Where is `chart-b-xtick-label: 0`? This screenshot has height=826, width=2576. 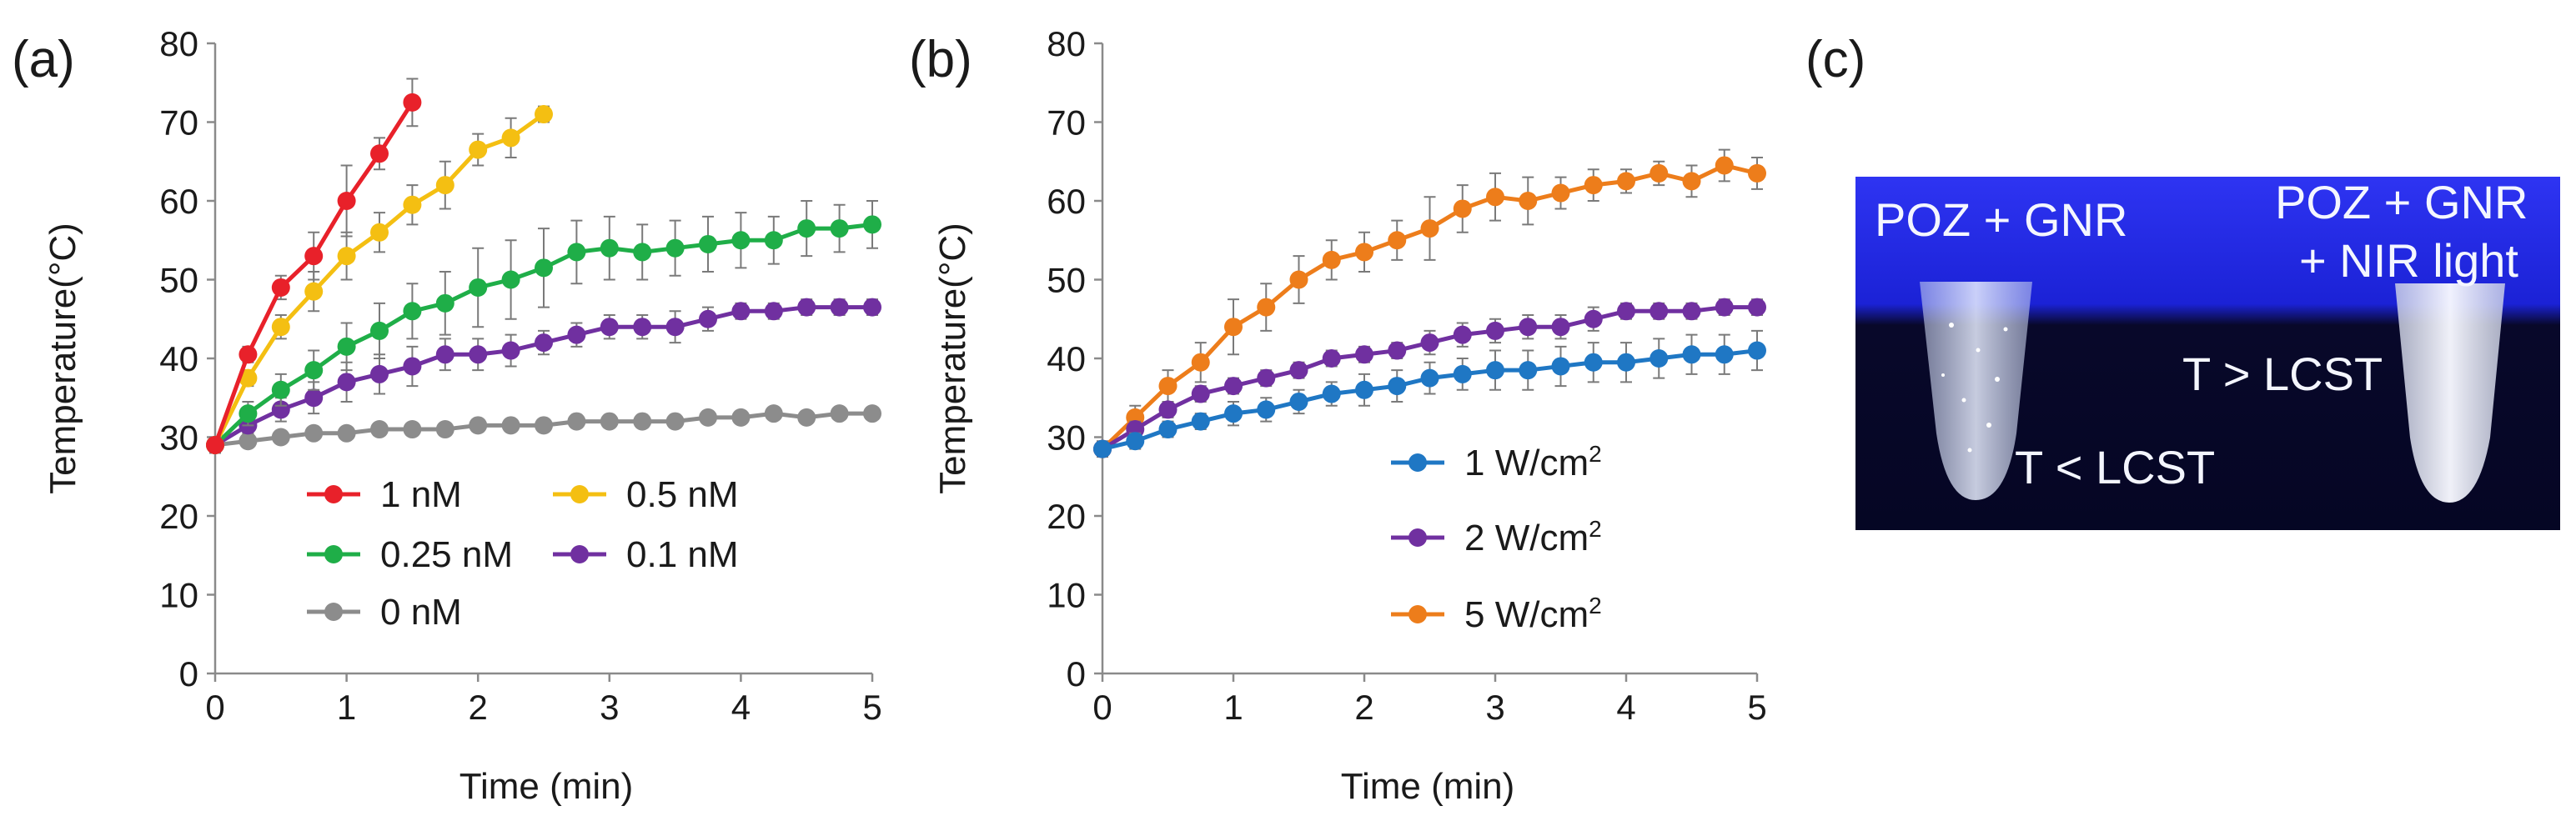
chart-b-xtick-label: 0 is located at coordinates (1102, 707).